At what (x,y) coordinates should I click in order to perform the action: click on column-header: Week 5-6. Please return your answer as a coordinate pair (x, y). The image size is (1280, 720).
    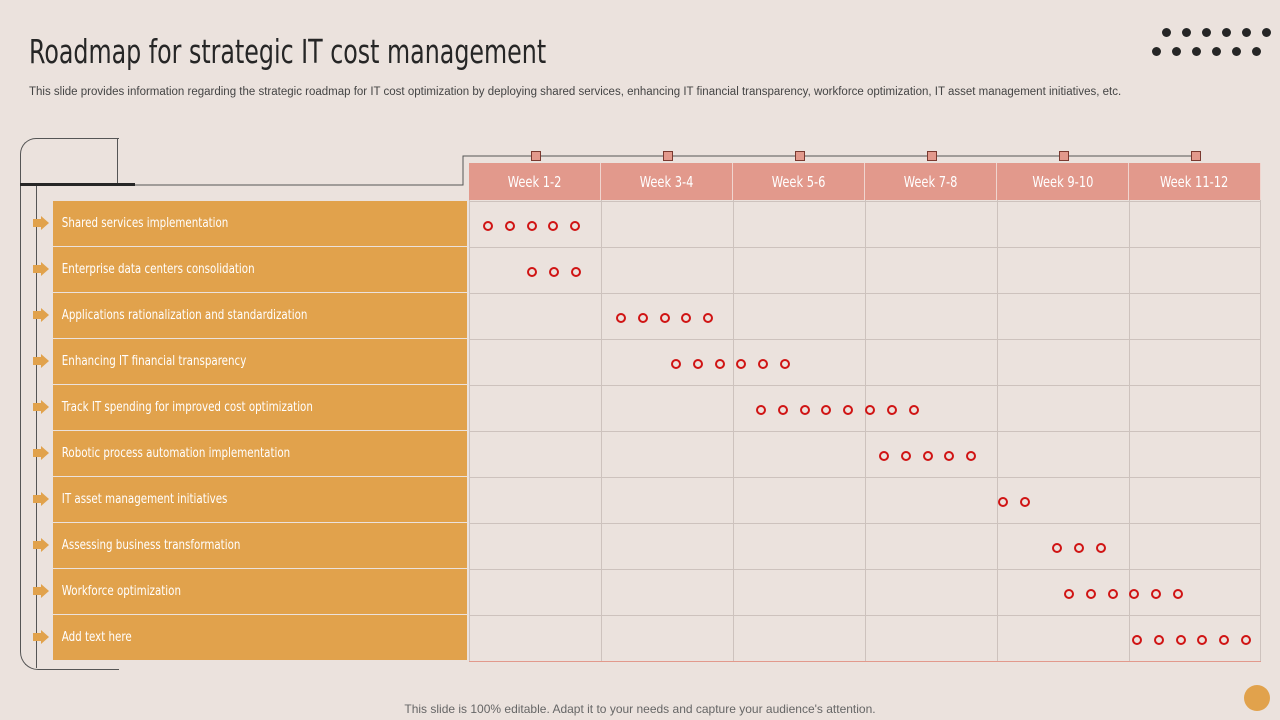
    Looking at the image, I should click on (799, 181).